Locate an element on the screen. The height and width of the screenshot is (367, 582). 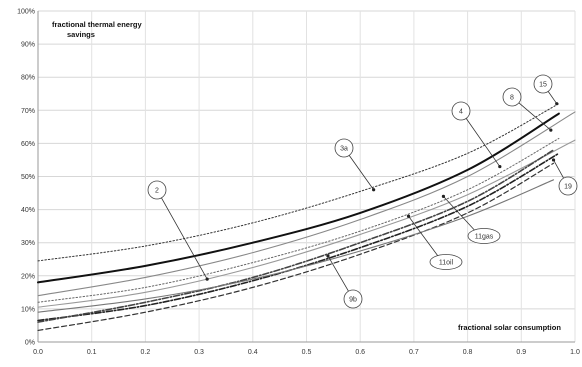
callout-4: 4 is located at coordinates (476, 135).